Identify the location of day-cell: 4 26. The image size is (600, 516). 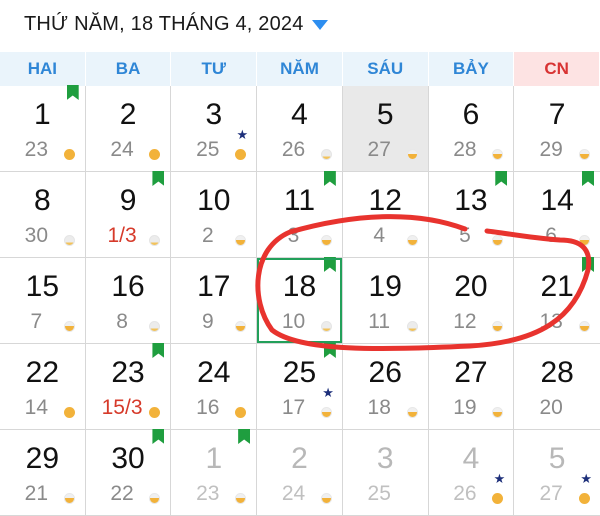
(300, 129).